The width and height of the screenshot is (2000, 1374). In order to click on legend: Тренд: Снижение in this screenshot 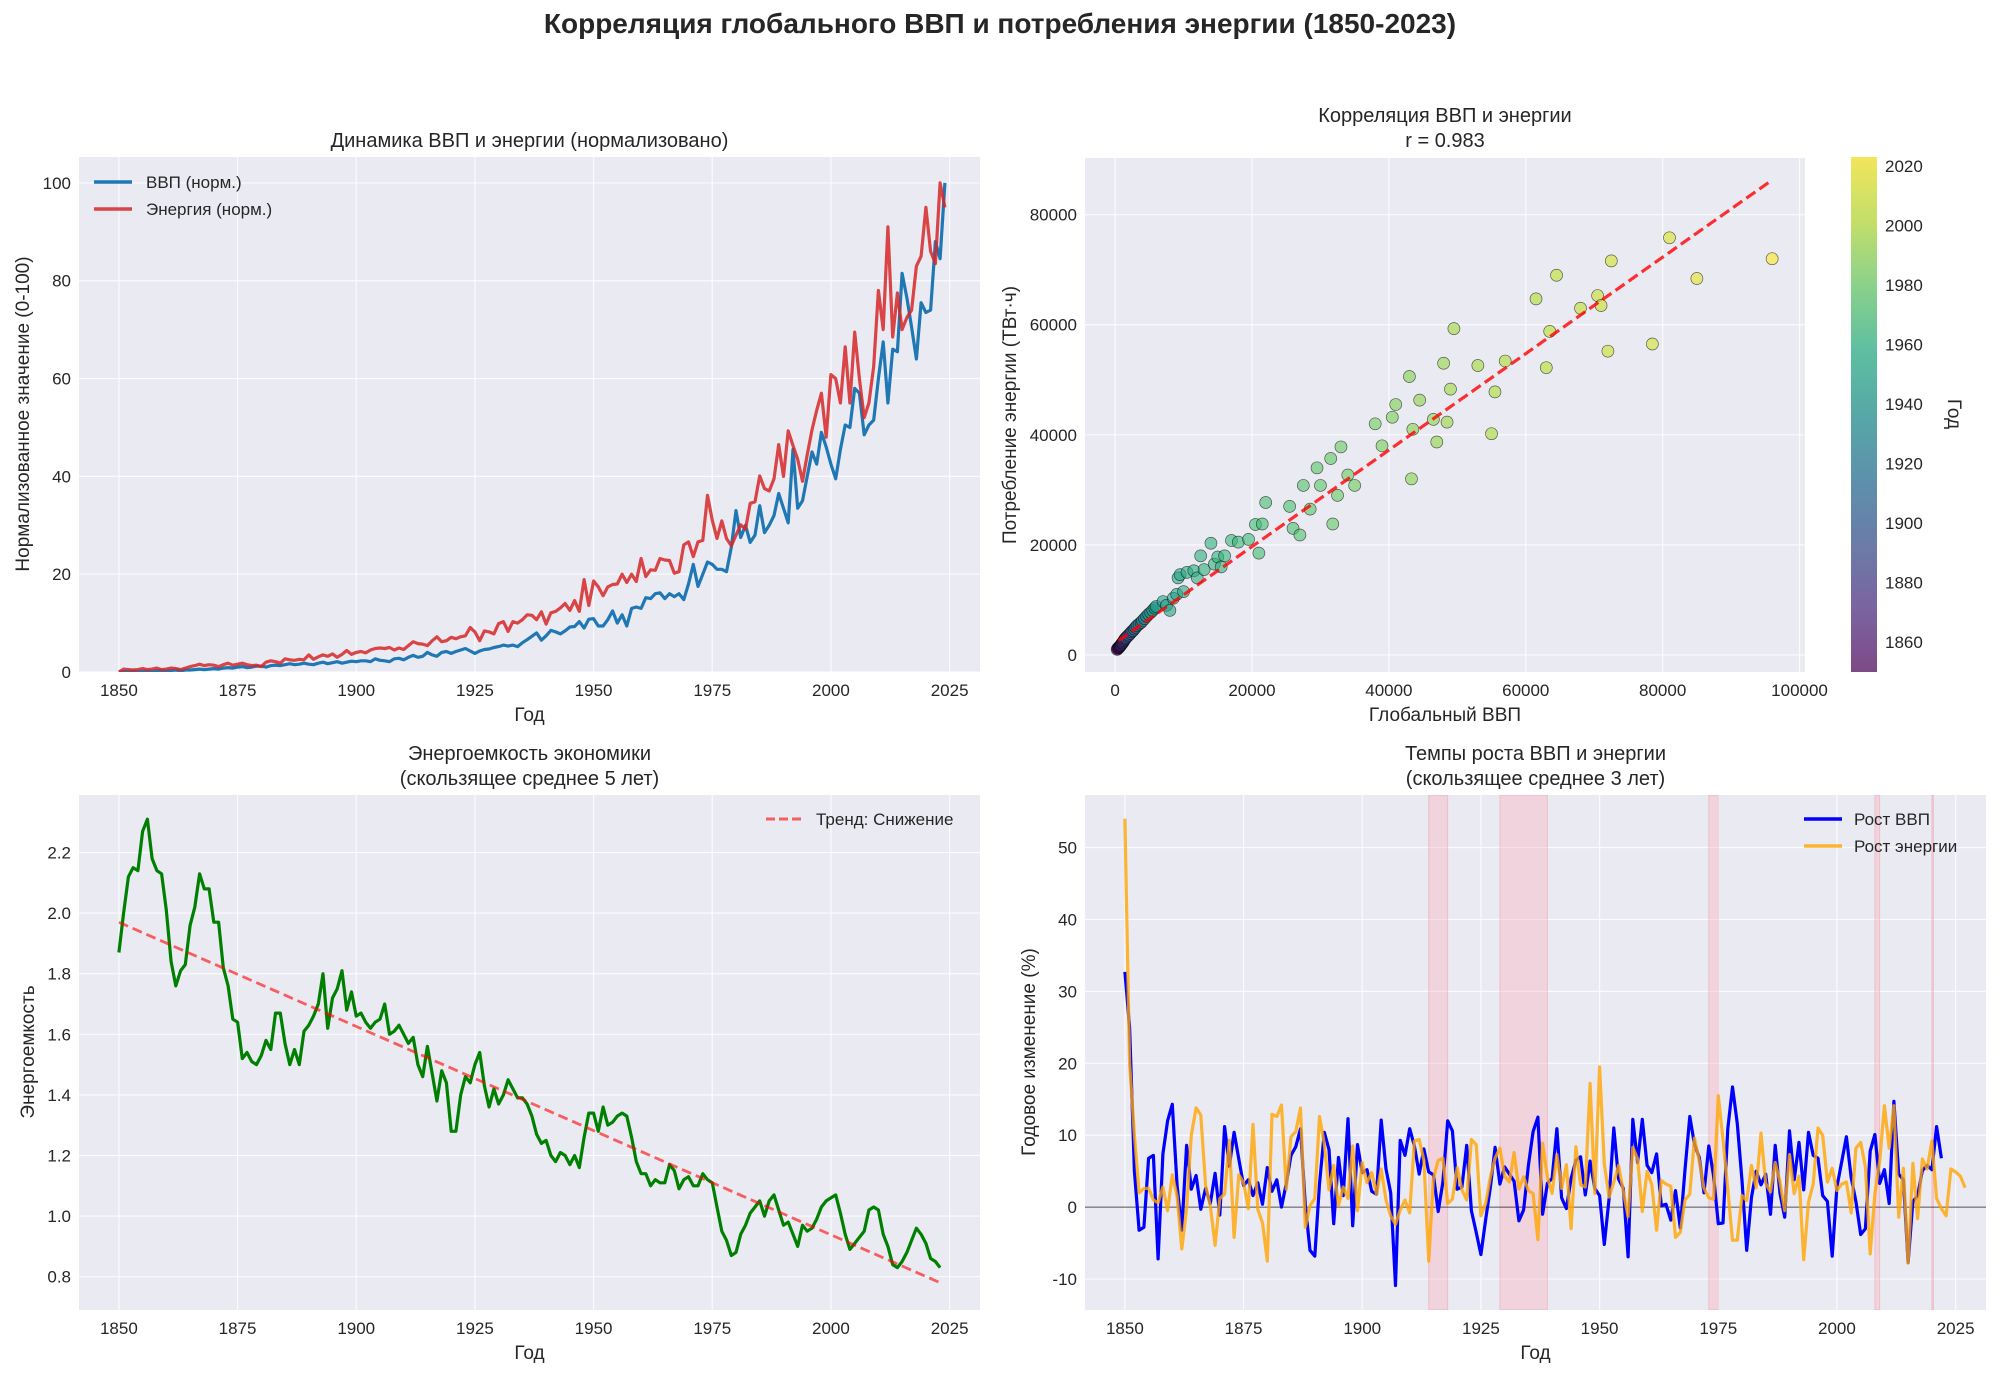, I will do `click(859, 819)`.